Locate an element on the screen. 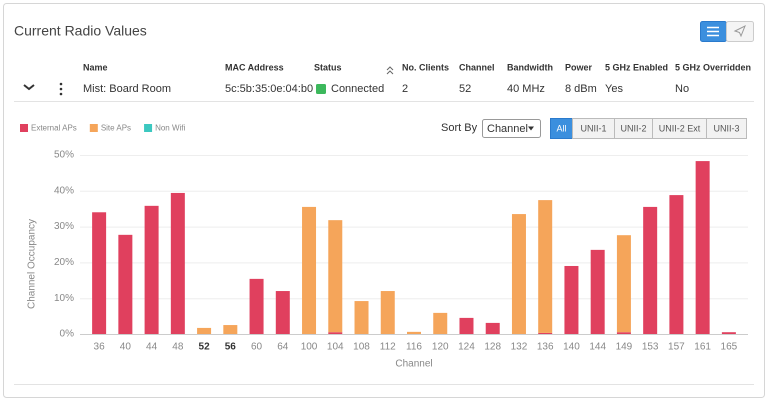 Image resolution: width=768 pixels, height=401 pixels. x-tick-label: 56 is located at coordinates (231, 347).